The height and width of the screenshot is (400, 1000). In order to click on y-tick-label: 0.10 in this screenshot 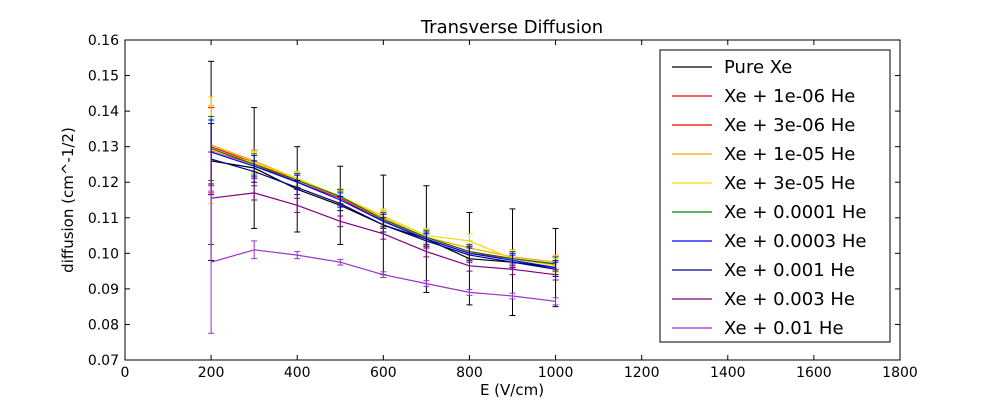, I will do `click(103, 254)`.